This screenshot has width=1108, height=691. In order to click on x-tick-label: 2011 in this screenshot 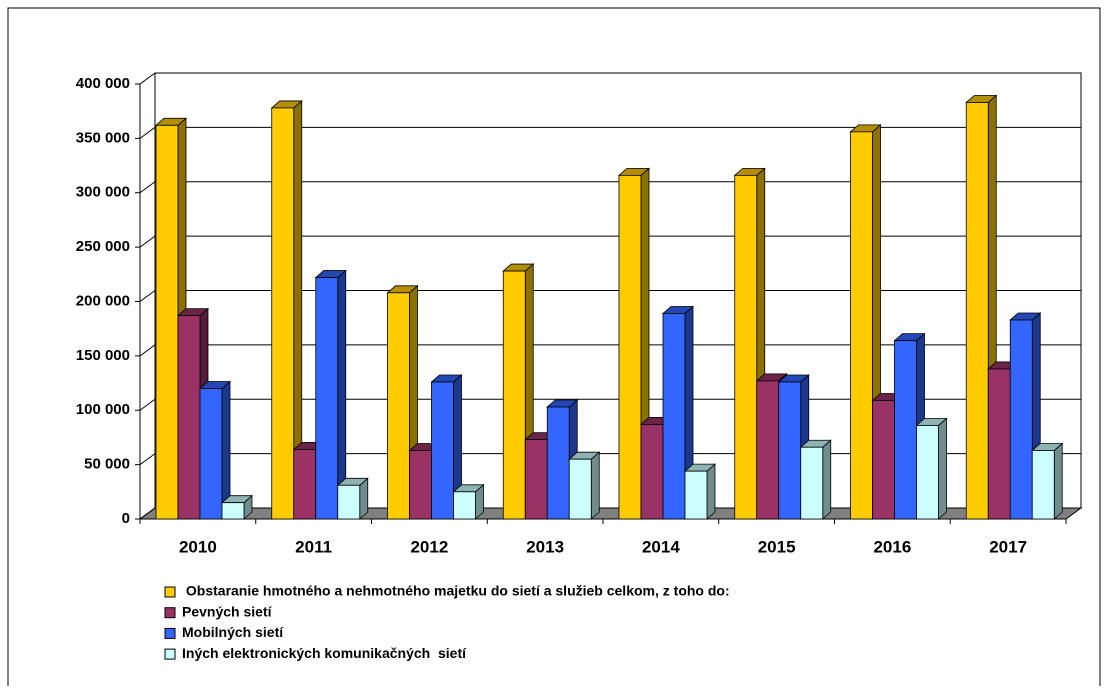, I will do `click(313, 546)`.